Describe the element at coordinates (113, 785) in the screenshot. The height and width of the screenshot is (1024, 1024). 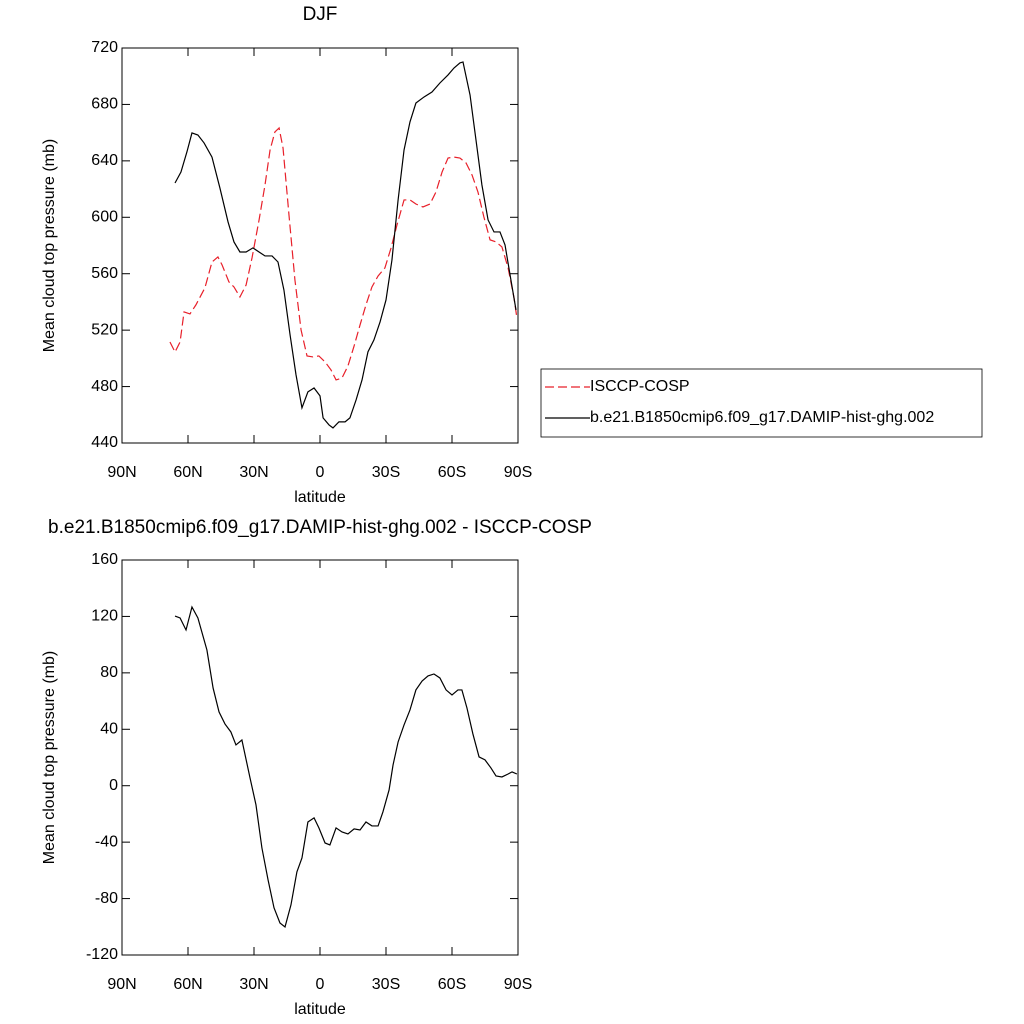
I see `y-tick-label: 0` at that location.